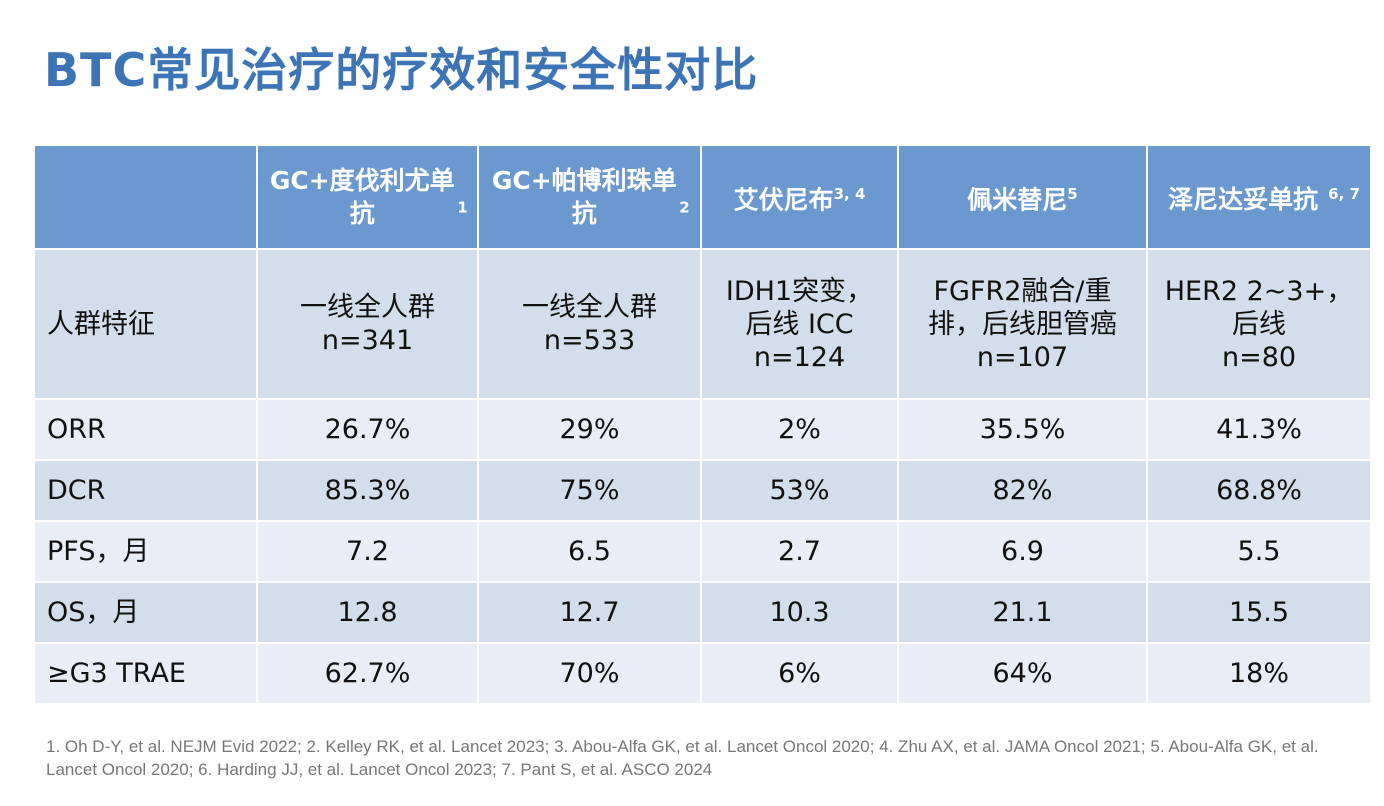  I want to click on row-label: 人群特征, so click(145, 324).